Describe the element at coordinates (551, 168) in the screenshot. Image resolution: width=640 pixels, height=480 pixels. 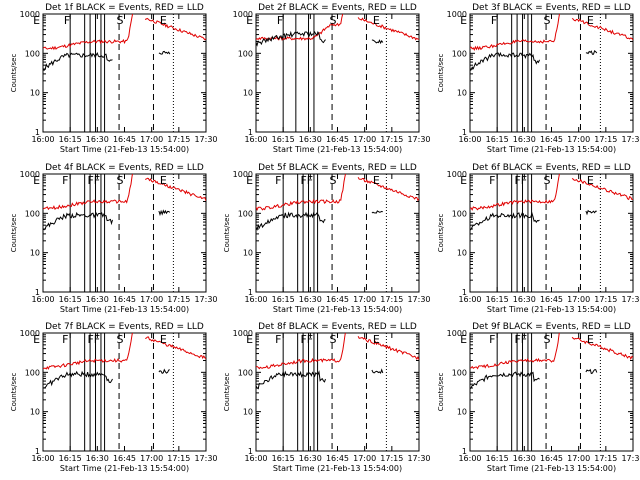
I see `panel-title: Det 6f BLACK = Events, RED = LLD` at that location.